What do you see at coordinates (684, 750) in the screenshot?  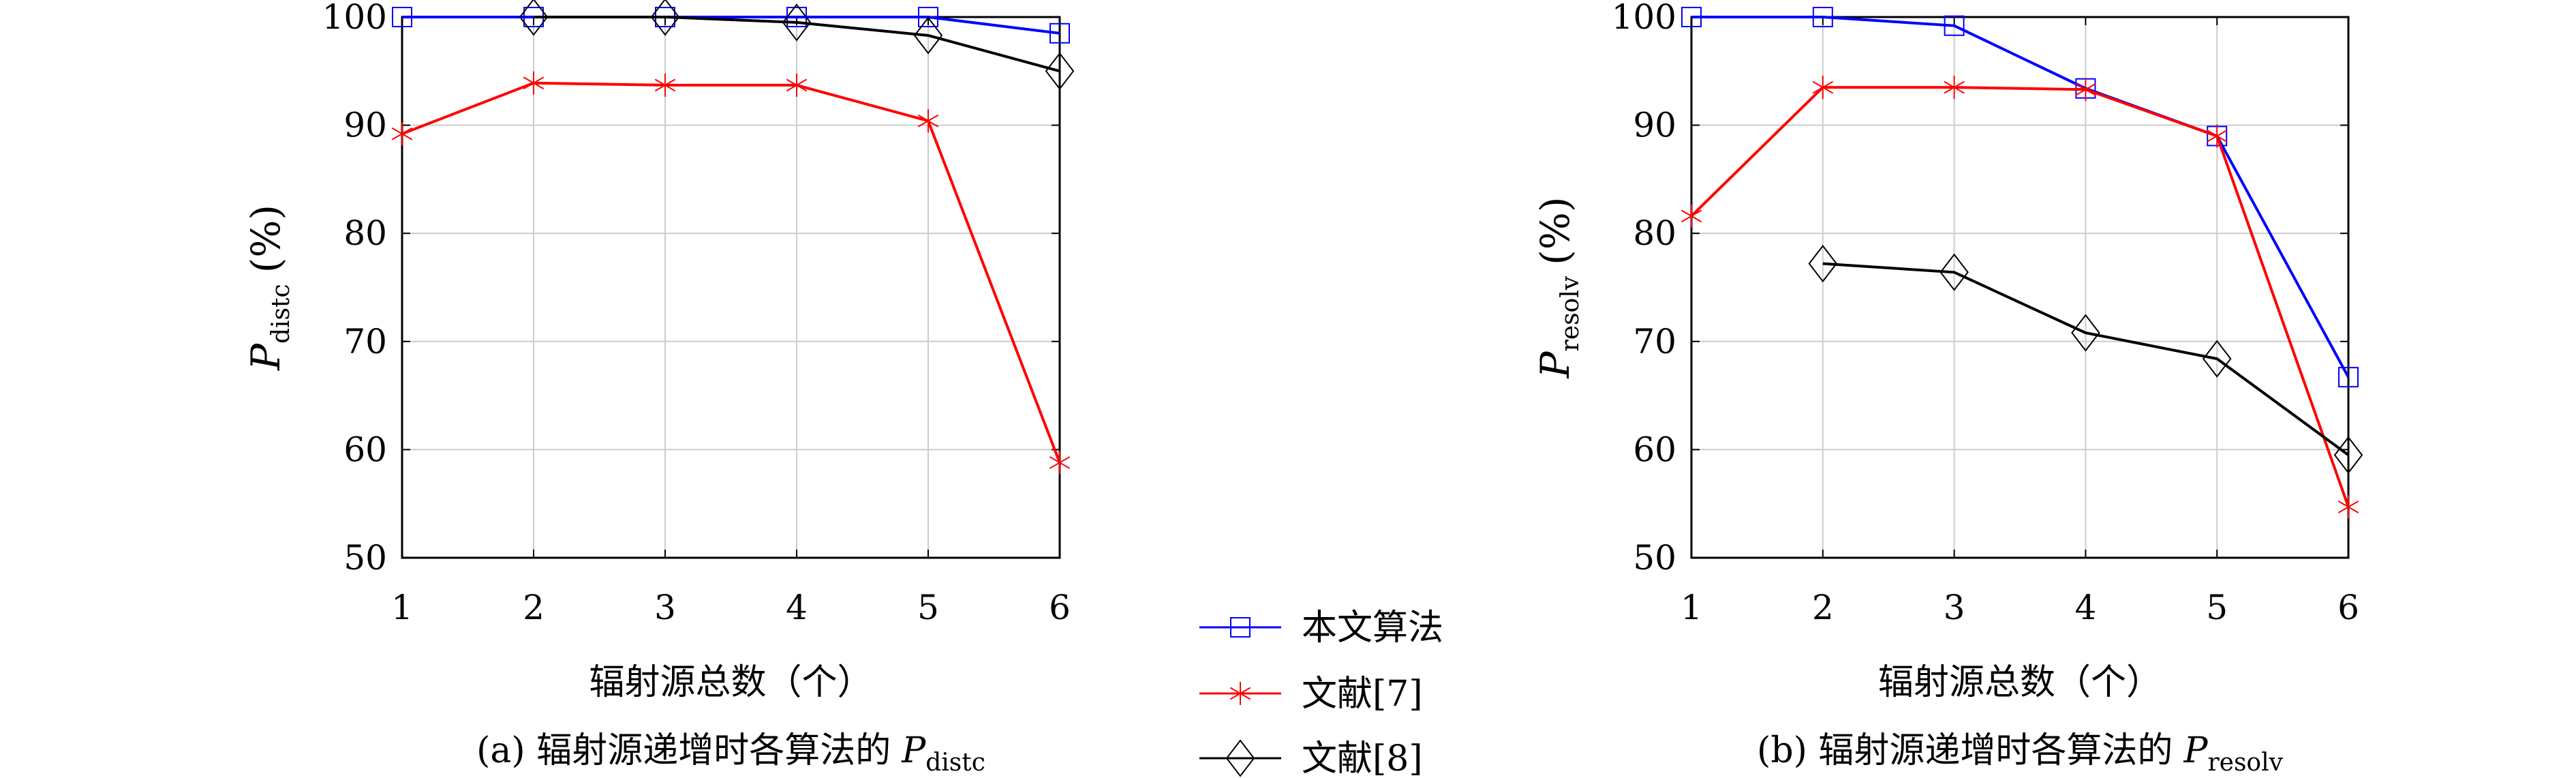 I see `caption-text: (a) 辐射源递增时各算法的` at bounding box center [684, 750].